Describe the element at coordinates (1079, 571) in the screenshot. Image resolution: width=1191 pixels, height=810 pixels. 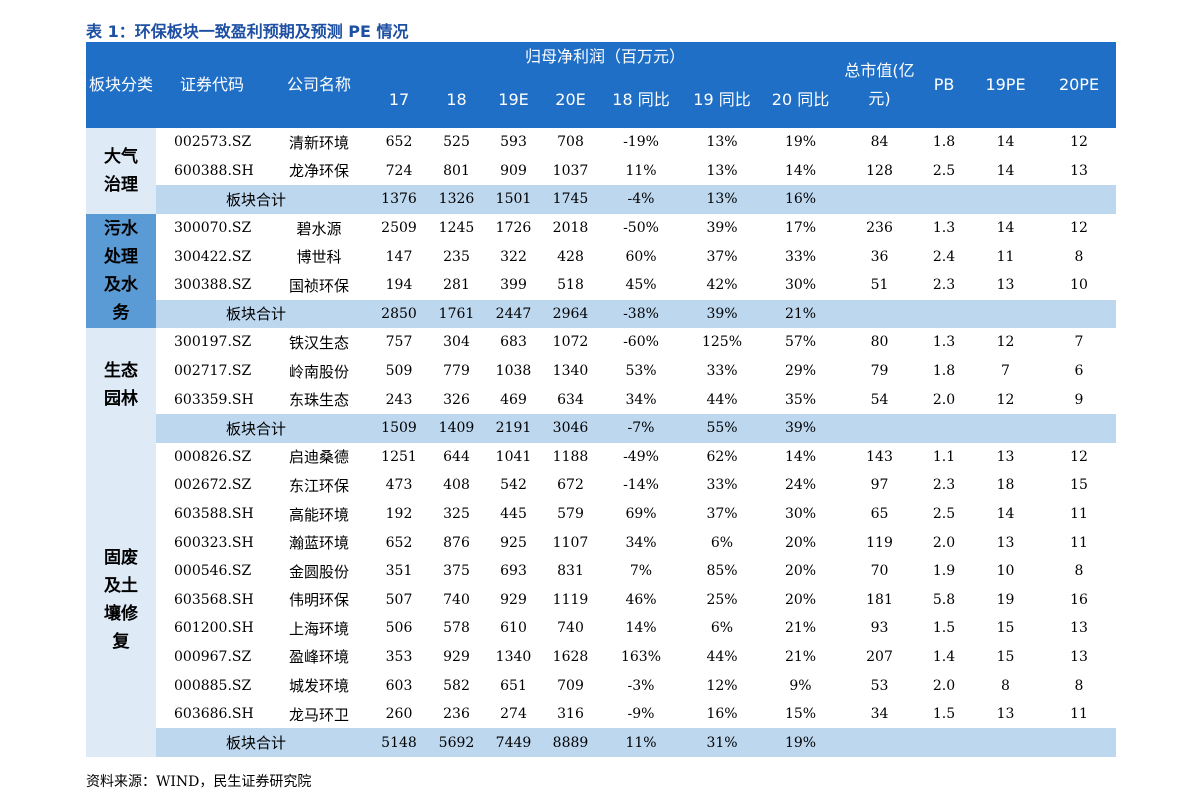
I see `table-cell: 8` at that location.